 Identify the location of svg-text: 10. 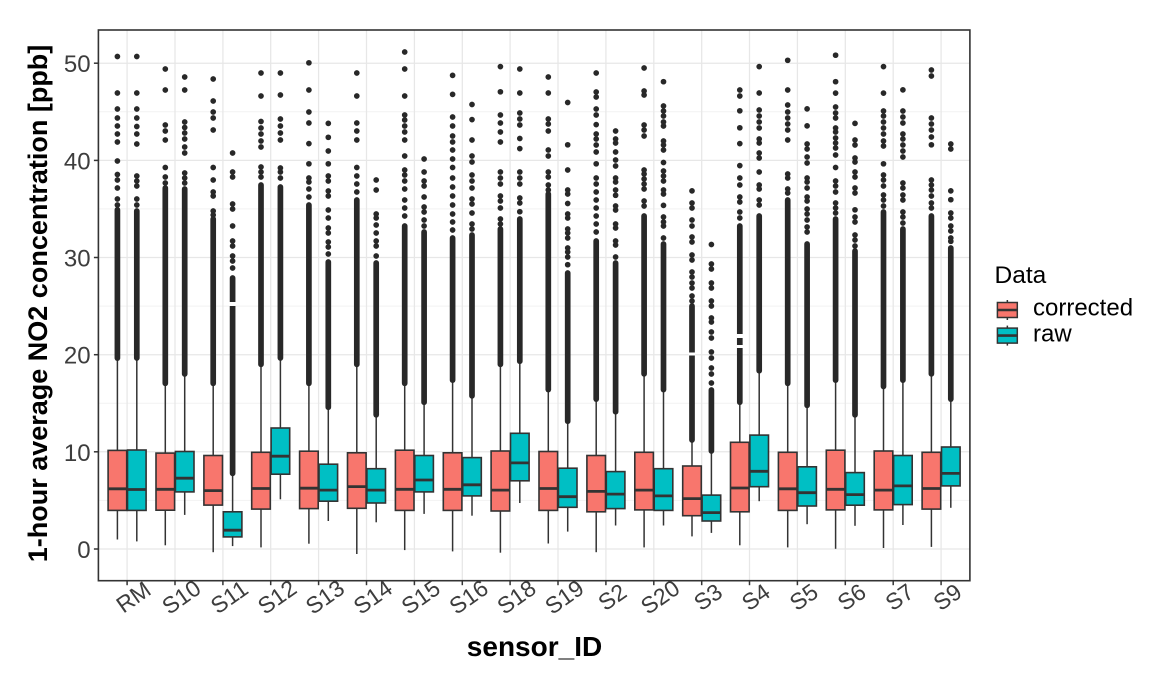
(77, 453).